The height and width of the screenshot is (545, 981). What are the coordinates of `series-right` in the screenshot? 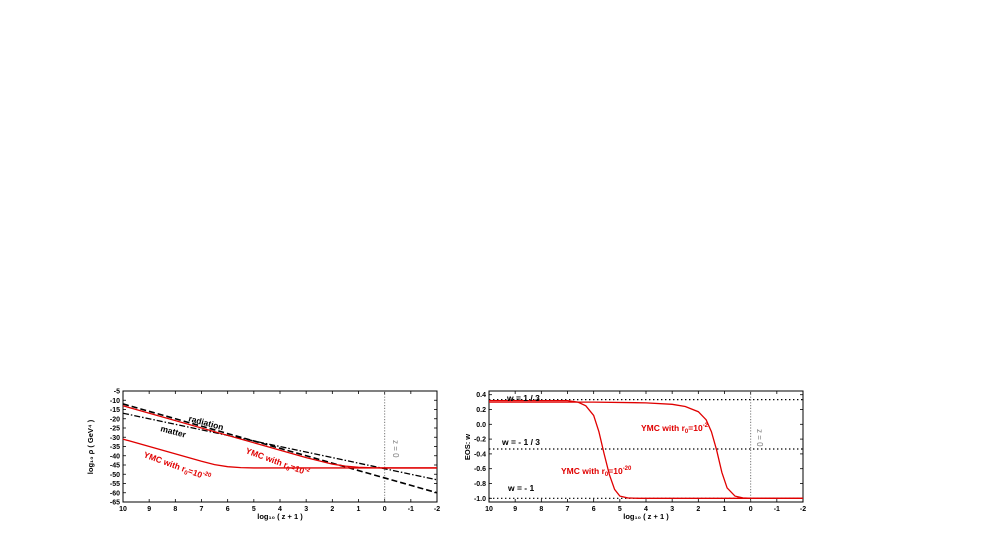 It's located at (646, 449).